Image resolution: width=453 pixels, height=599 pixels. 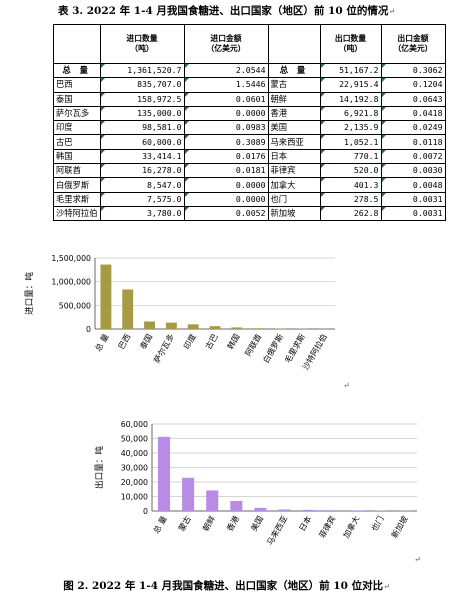 What do you see at coordinates (142, 128) in the screenshot?
I see `import-qty-cell: 98,581.0` at bounding box center [142, 128].